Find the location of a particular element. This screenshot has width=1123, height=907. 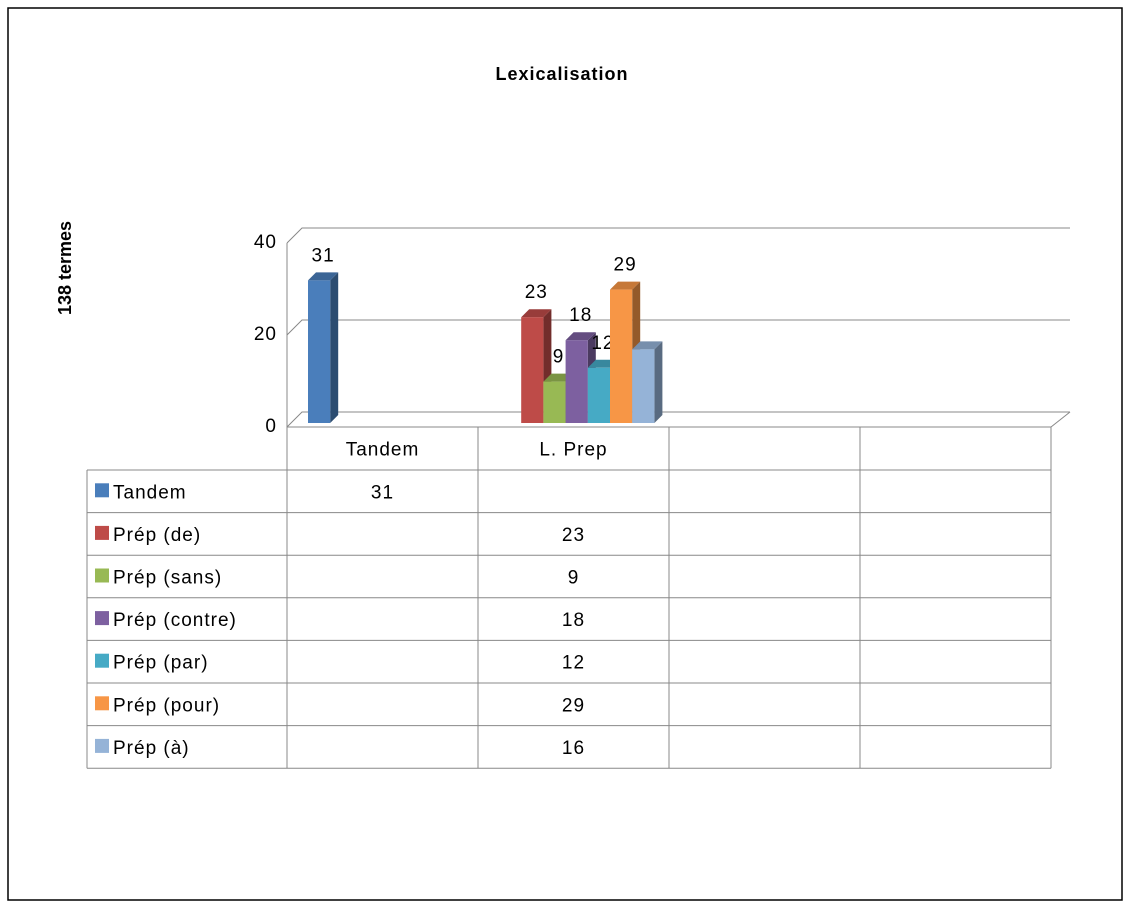

data-label: 31 is located at coordinates (323, 255).